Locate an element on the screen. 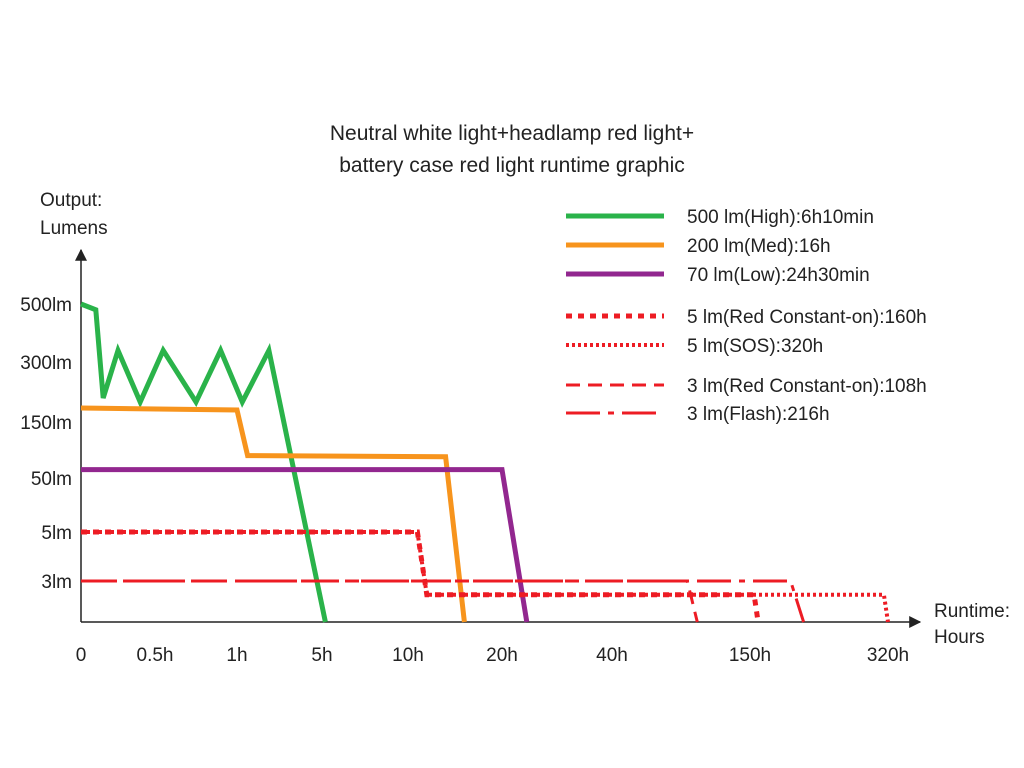  y-tick-label: 500lm is located at coordinates (46, 305).